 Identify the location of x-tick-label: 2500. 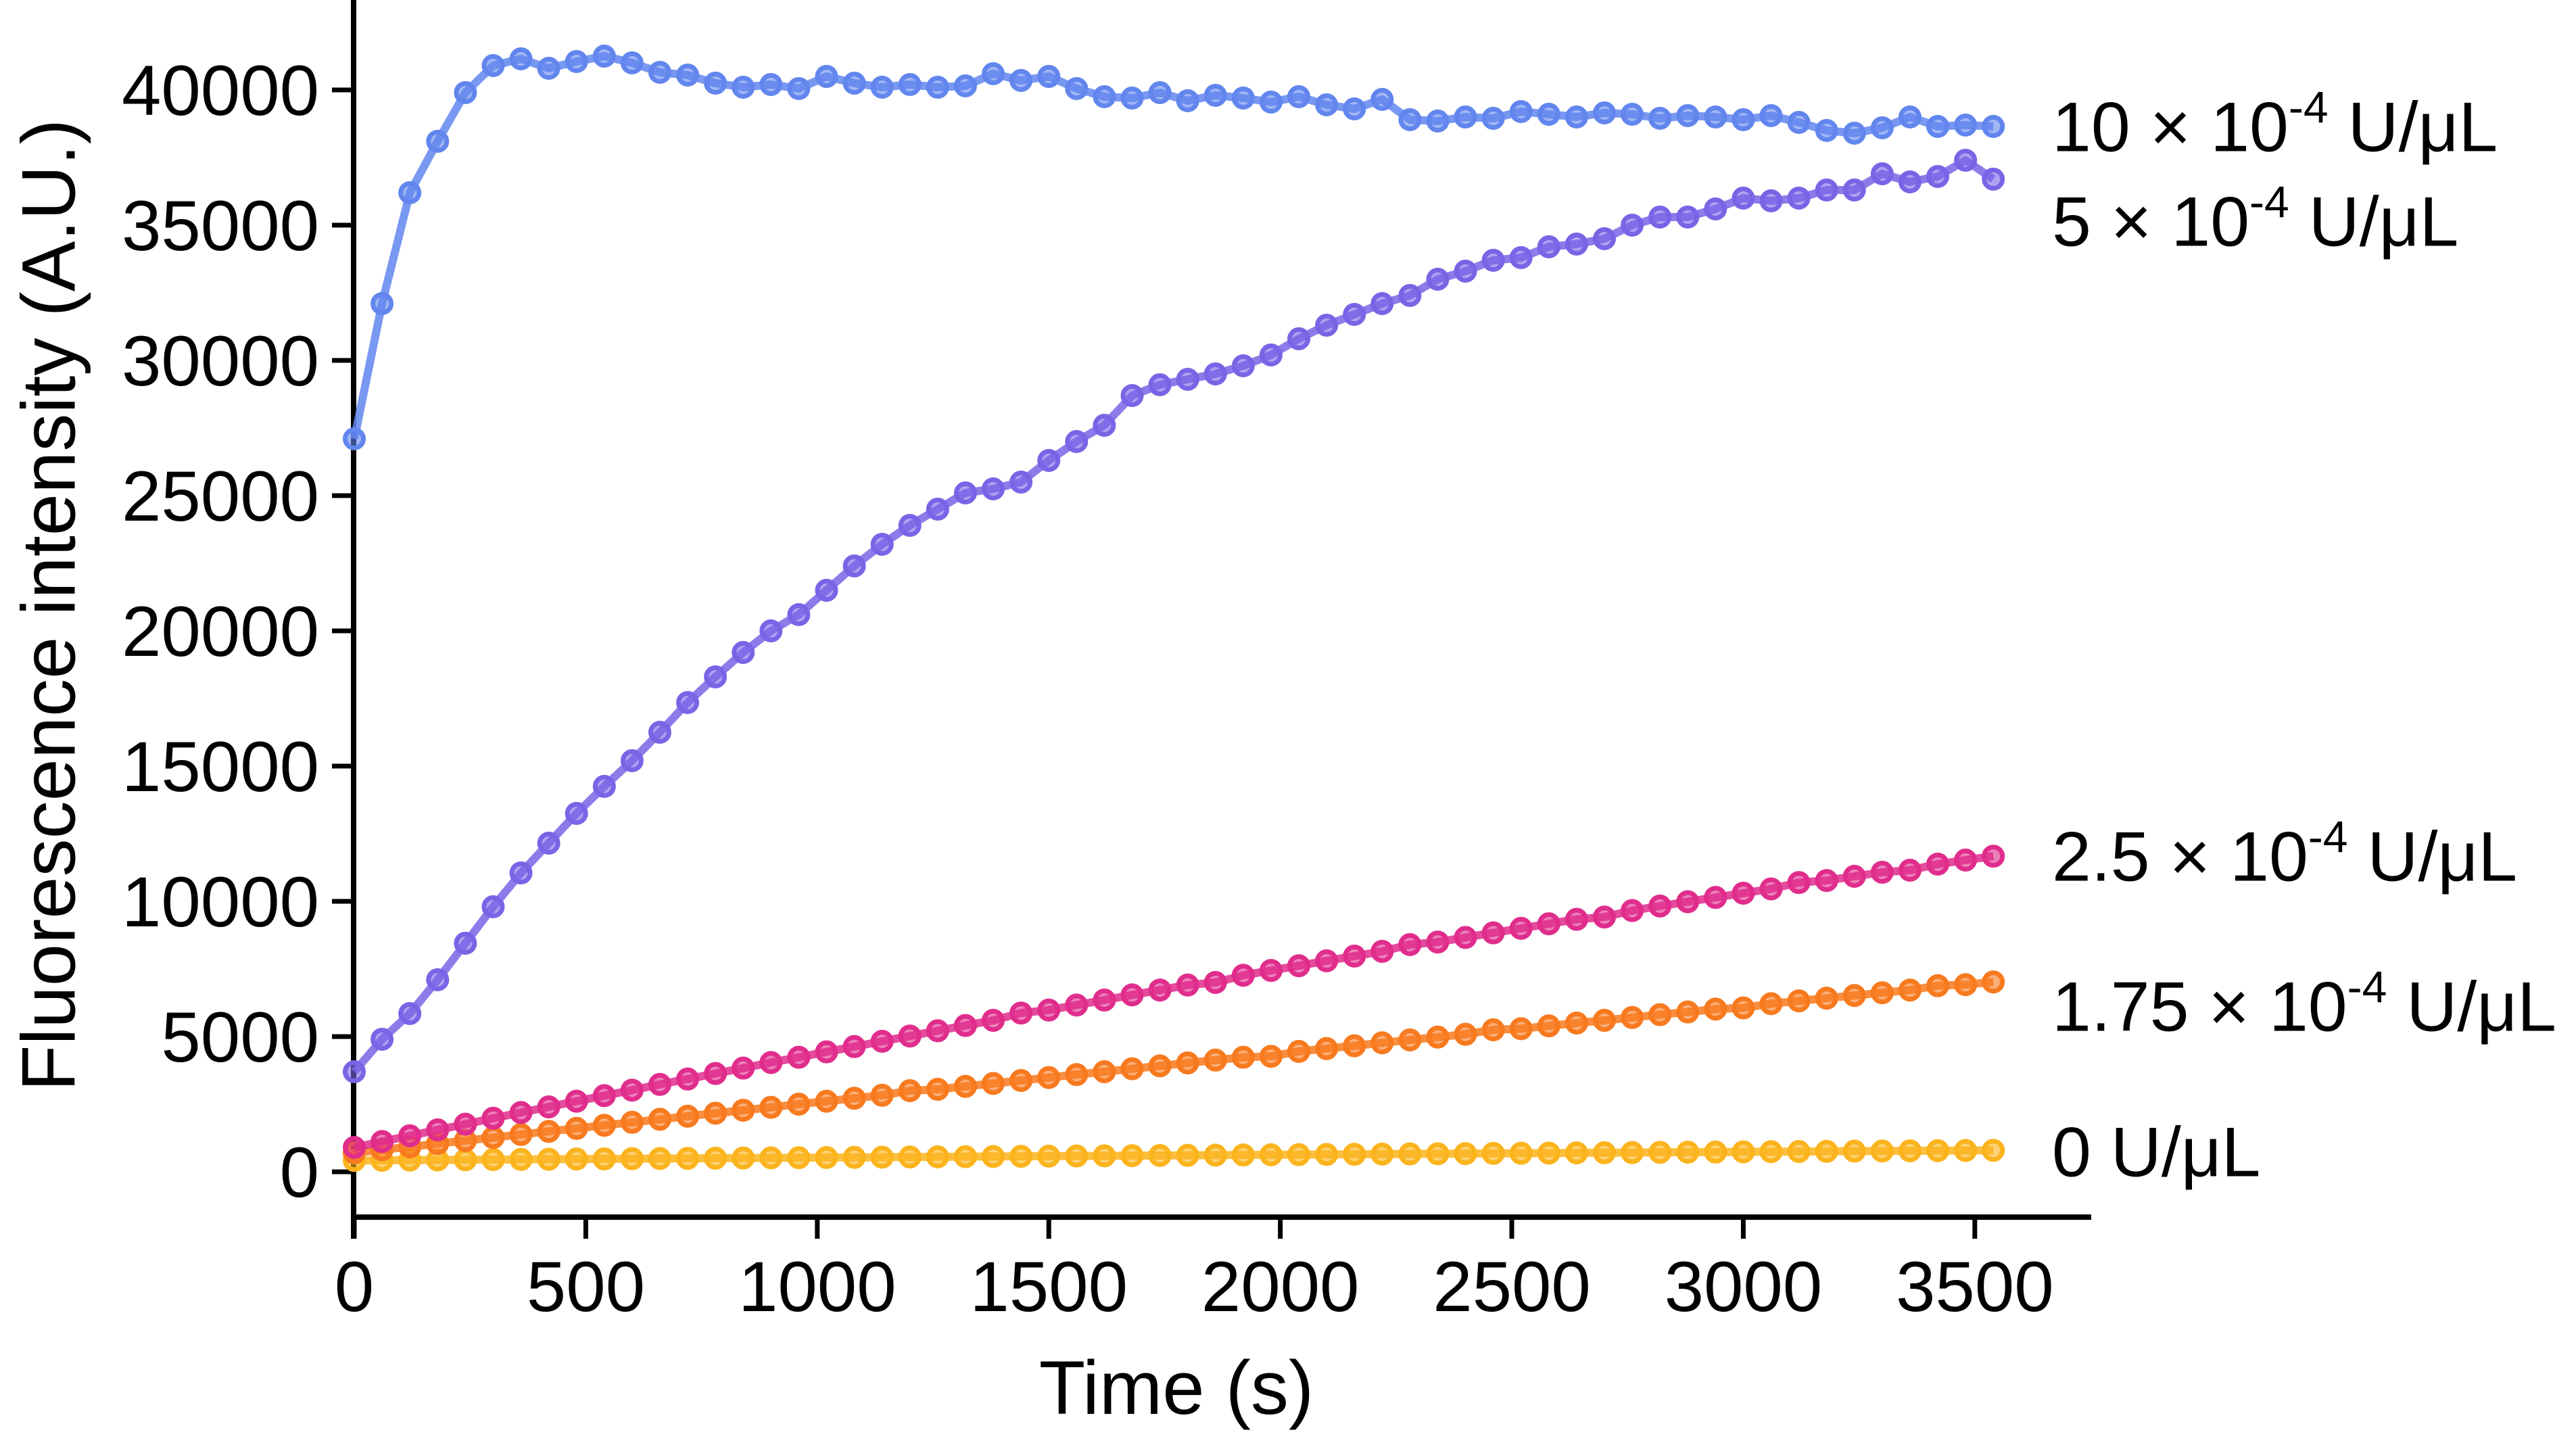
(1512, 1287).